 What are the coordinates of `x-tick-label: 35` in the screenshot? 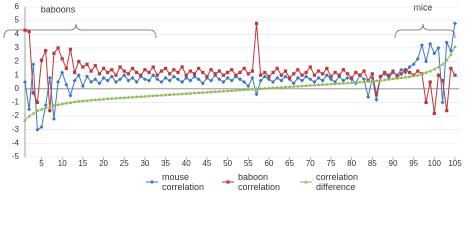 It's located at (165, 163).